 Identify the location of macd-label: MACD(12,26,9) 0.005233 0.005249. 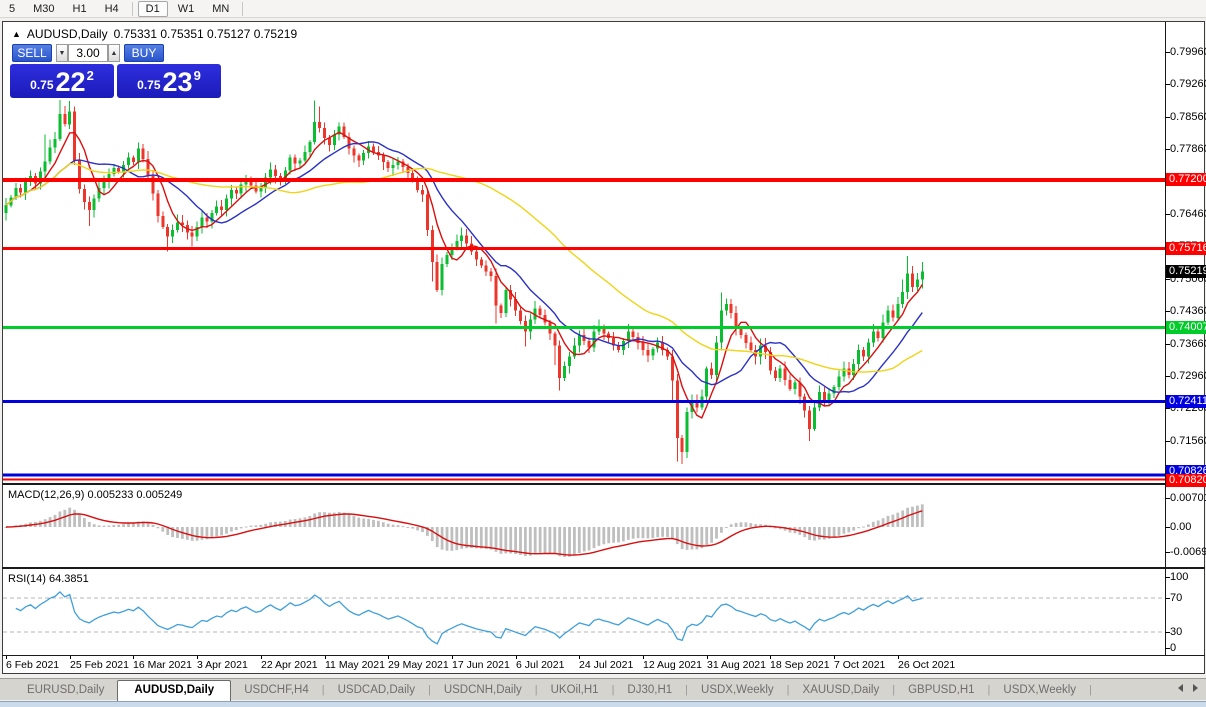
(95, 495).